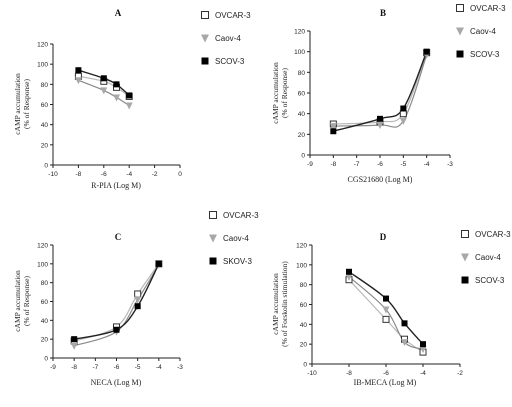  I want to click on x-axis-title: CGS21680 (Log M), so click(380, 179).